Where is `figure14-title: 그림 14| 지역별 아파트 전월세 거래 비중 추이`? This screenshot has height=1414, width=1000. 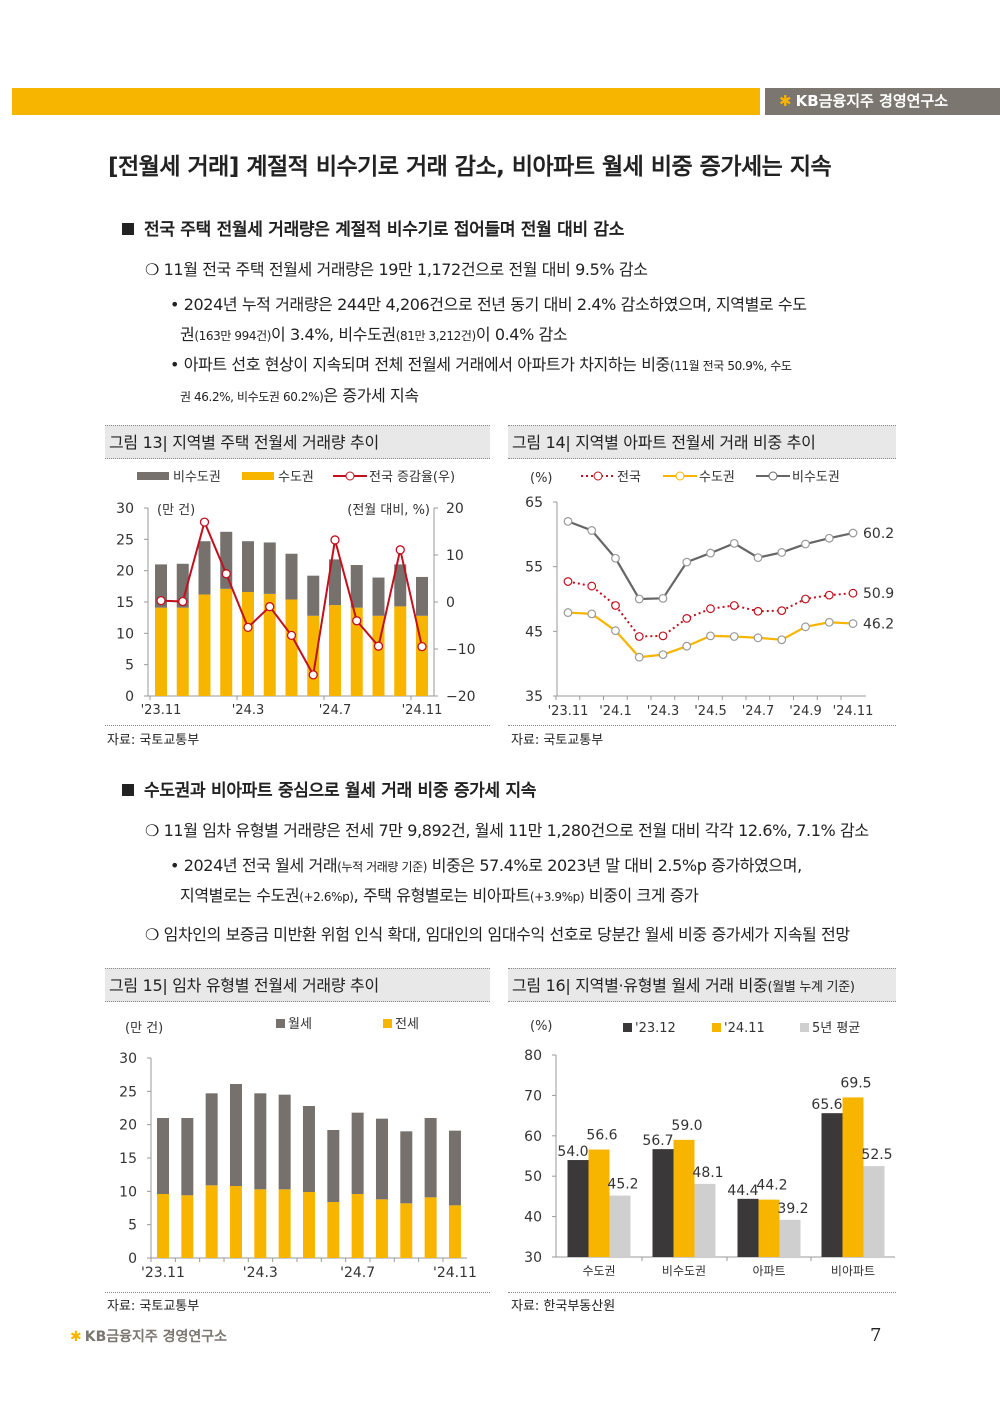
figure14-title: 그림 14| 지역별 아파트 전월세 거래 비중 추이 is located at coordinates (702, 442).